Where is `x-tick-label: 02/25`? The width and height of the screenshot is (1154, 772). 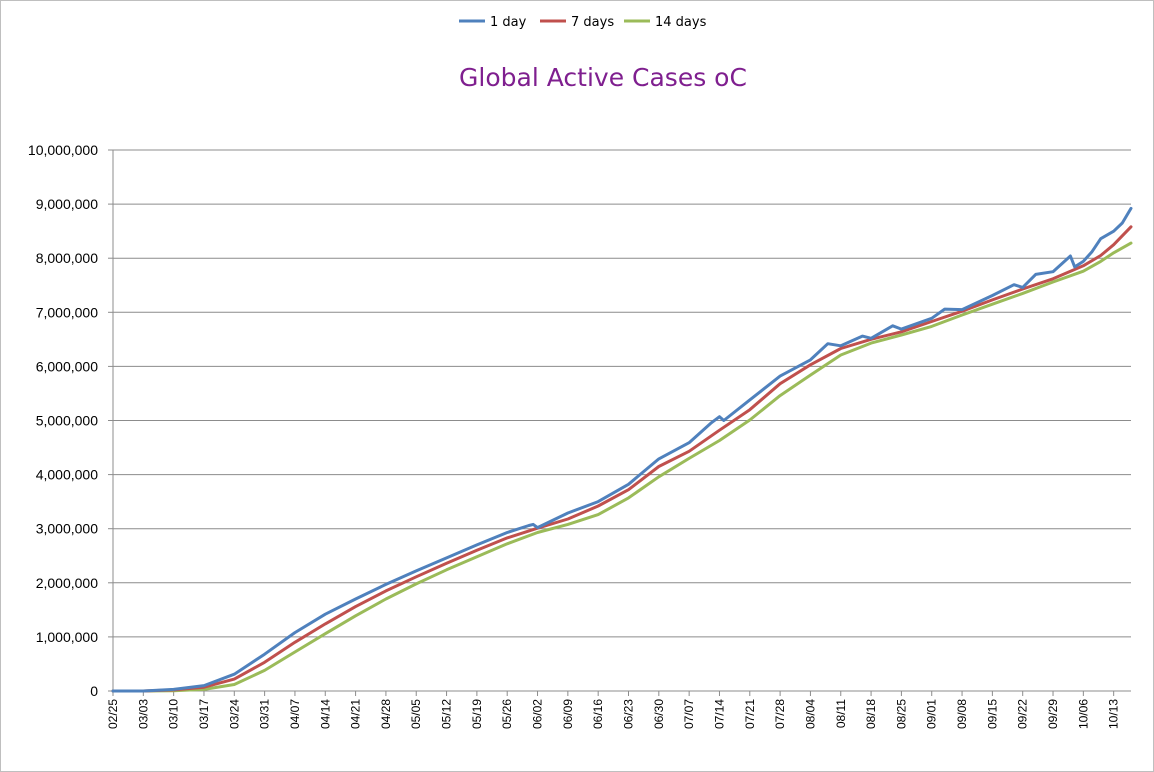
x-tick-label: 02/25 is located at coordinates (113, 714).